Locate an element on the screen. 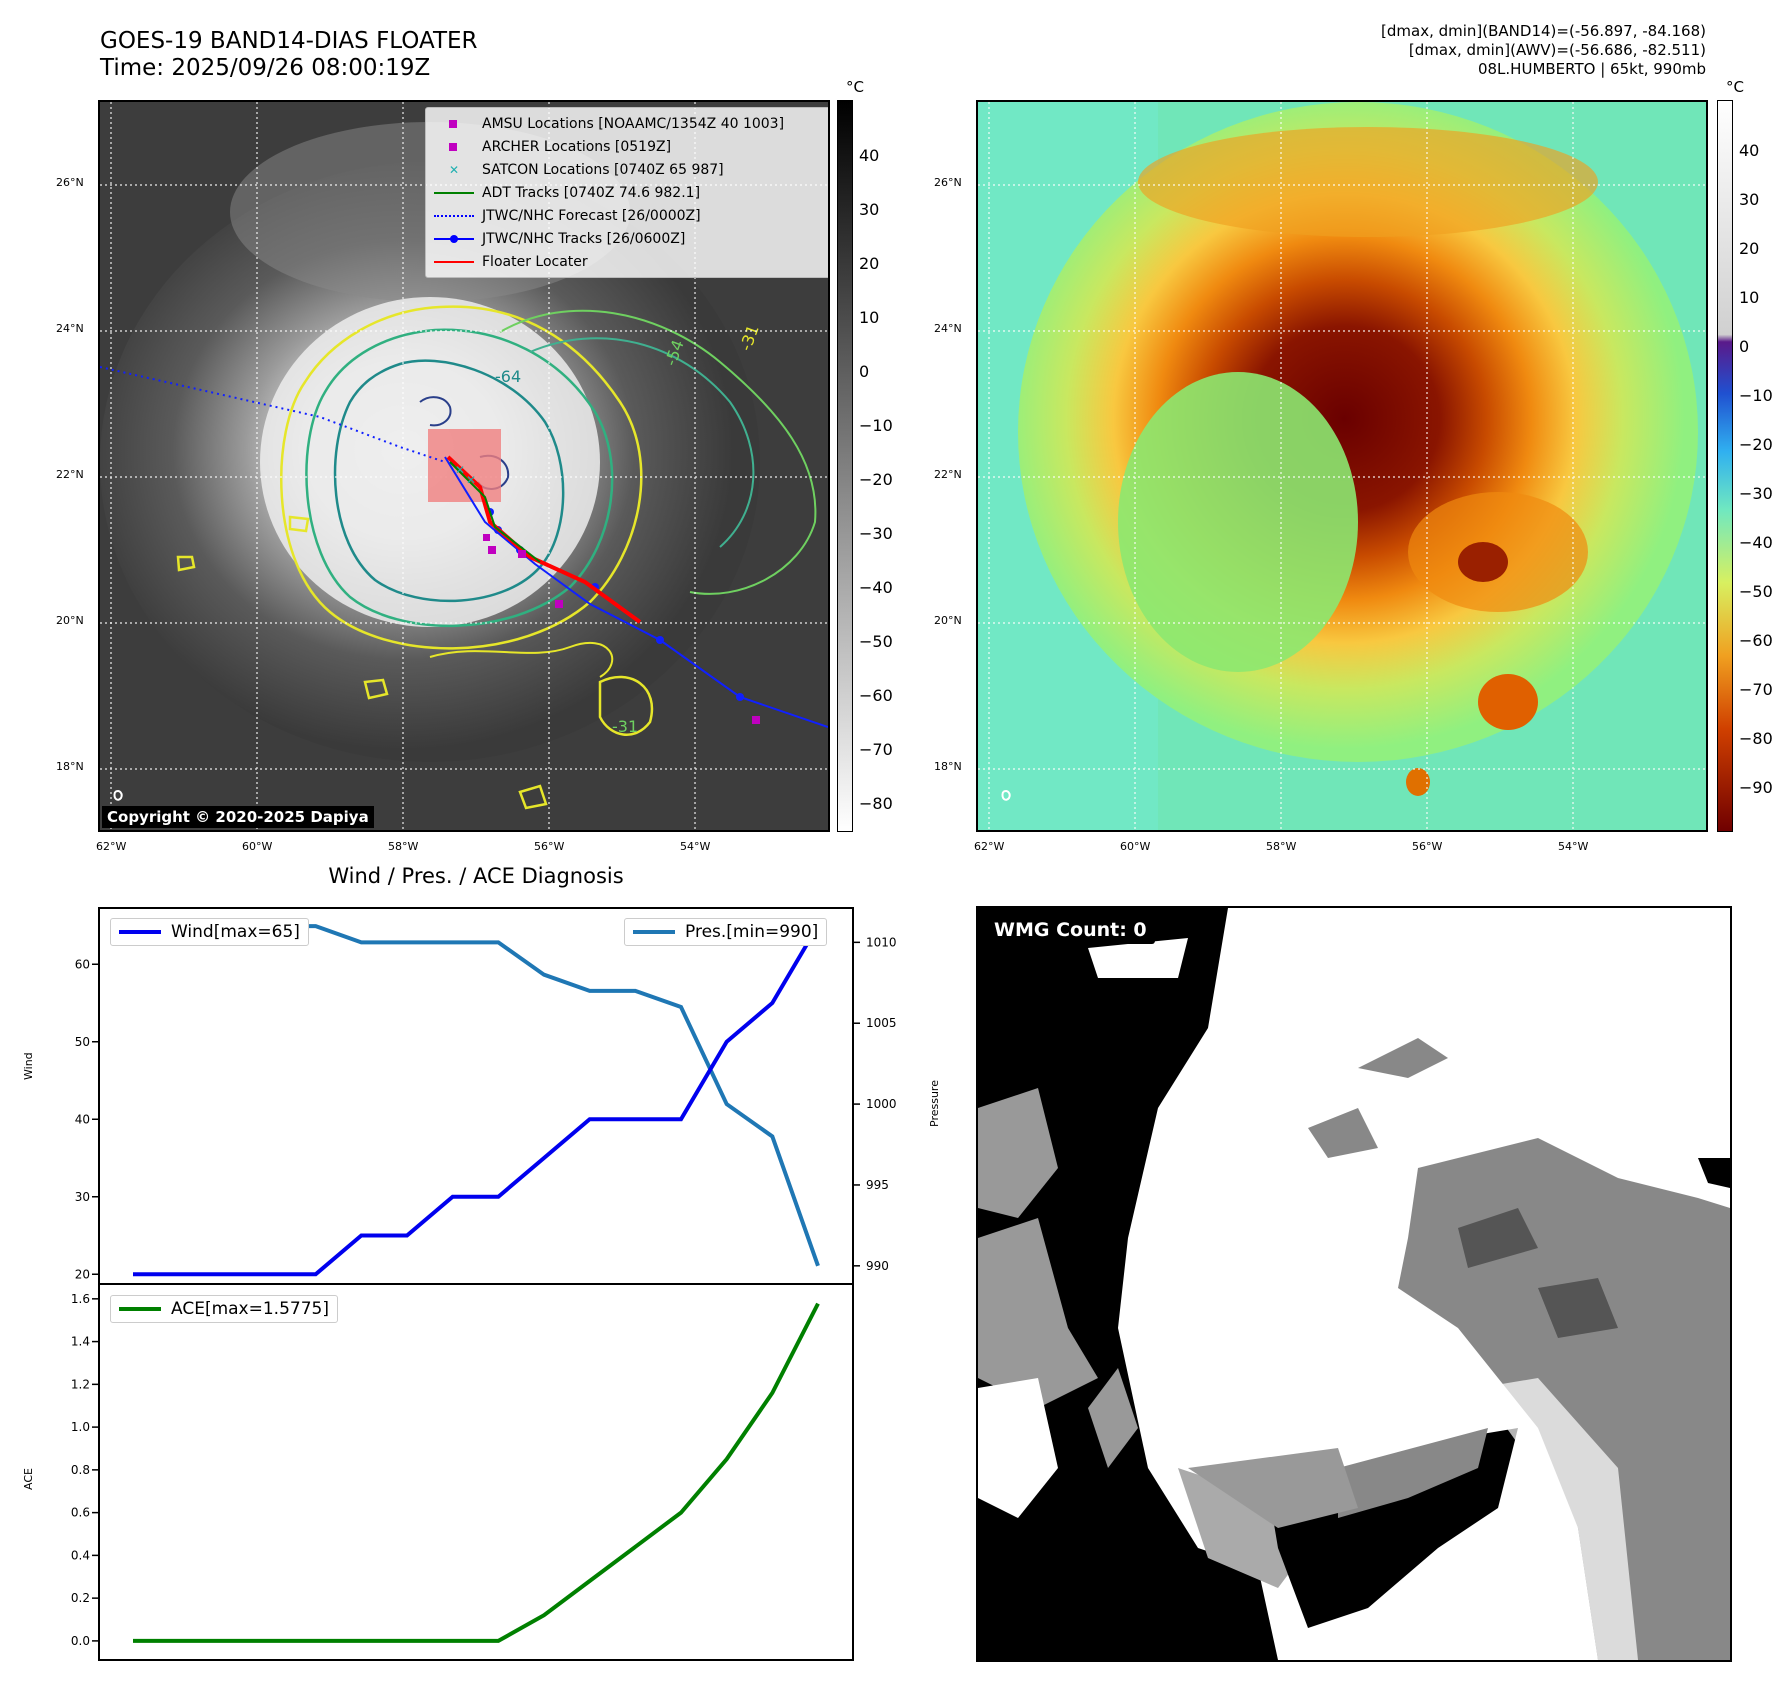 The image size is (1792, 1690). lat-label-20: 20°N is located at coordinates (70, 620).